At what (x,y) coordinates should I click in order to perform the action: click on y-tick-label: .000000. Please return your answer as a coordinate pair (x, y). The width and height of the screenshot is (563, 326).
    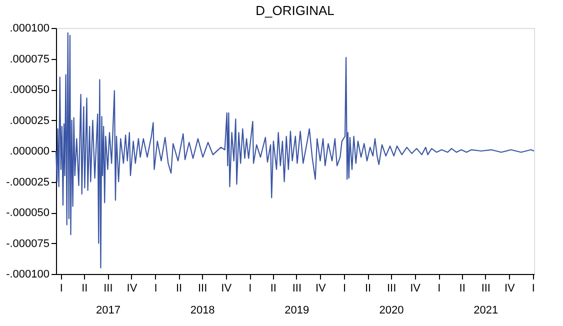
    Looking at the image, I should click on (30, 152).